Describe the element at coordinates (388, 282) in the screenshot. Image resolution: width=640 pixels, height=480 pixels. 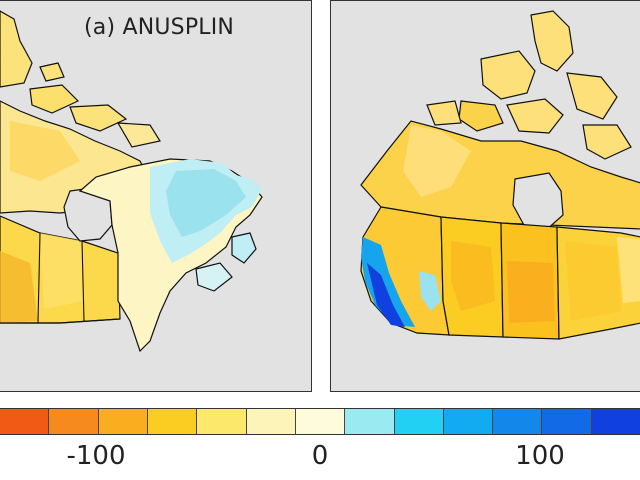
I see `bc-coast-blue` at that location.